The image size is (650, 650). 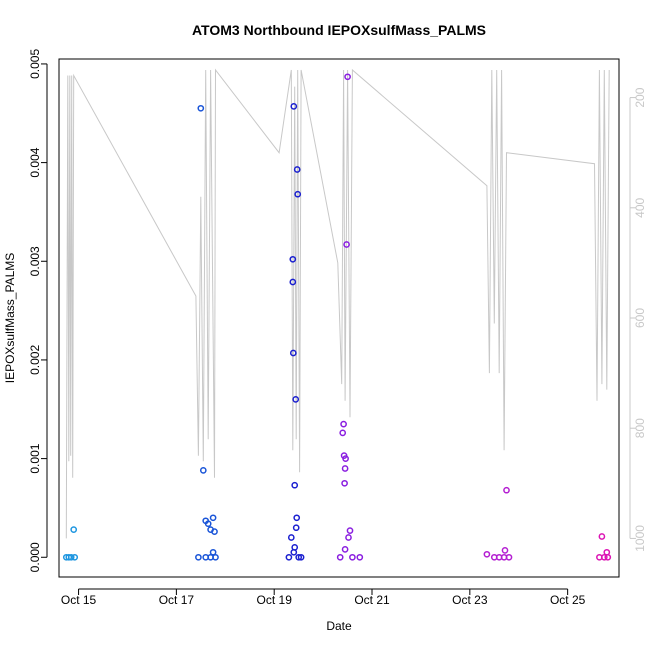 I want to click on y2-tick-label: 600, so click(x=640, y=318).